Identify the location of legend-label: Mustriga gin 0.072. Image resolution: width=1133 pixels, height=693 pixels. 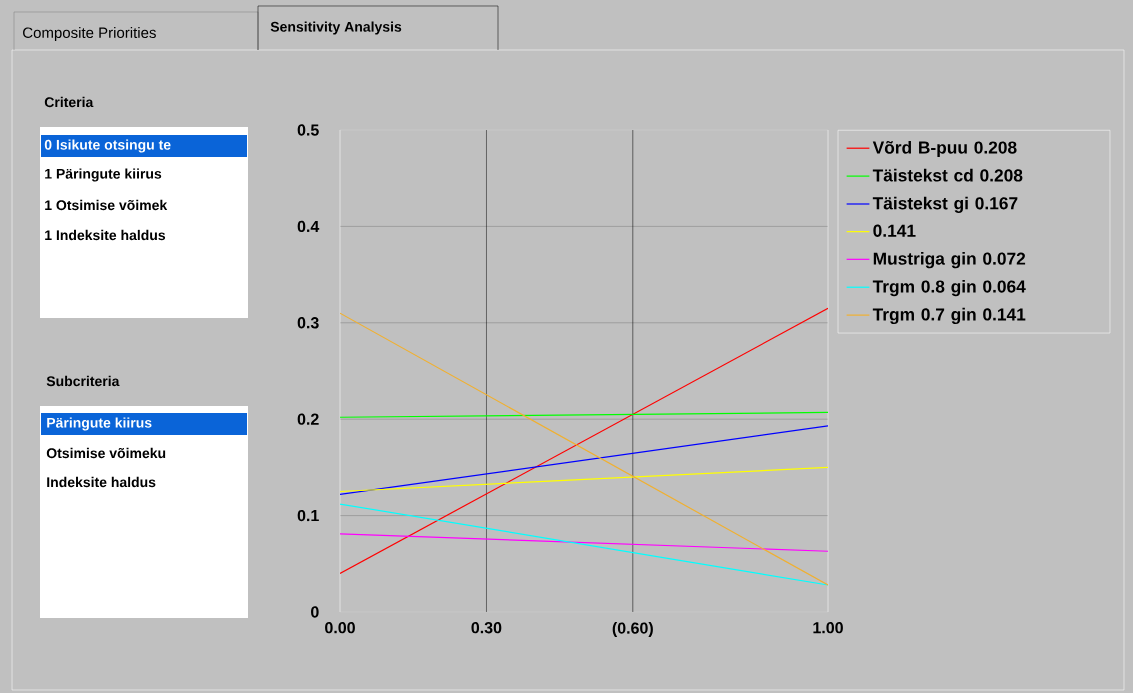
(949, 260).